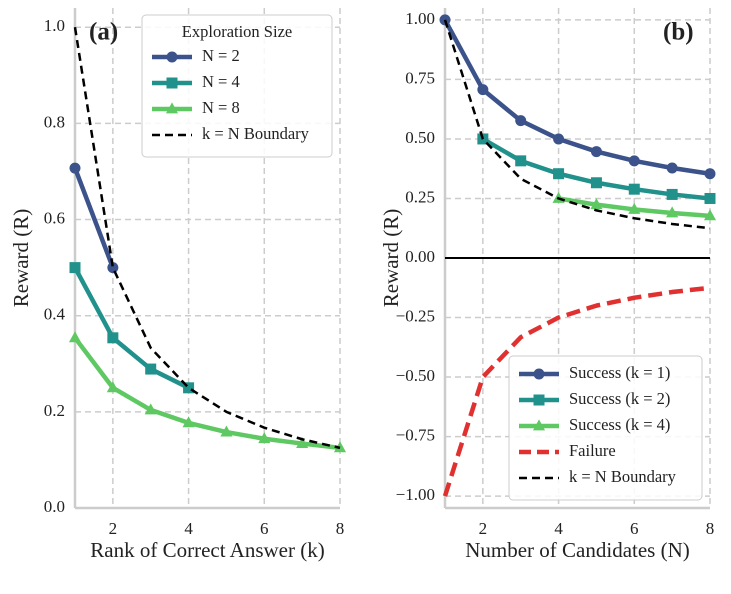 The image size is (731, 594). I want to click on y-tick-label: −0.75, so click(415, 434).